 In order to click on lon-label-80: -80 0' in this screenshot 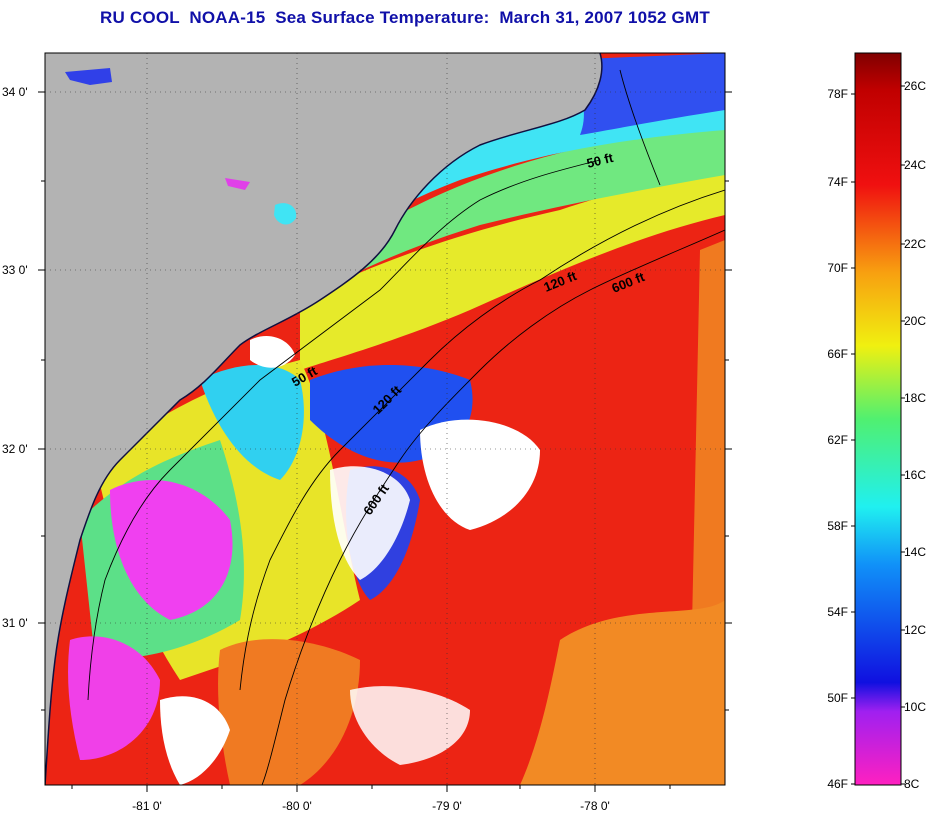, I will do `click(297, 806)`.